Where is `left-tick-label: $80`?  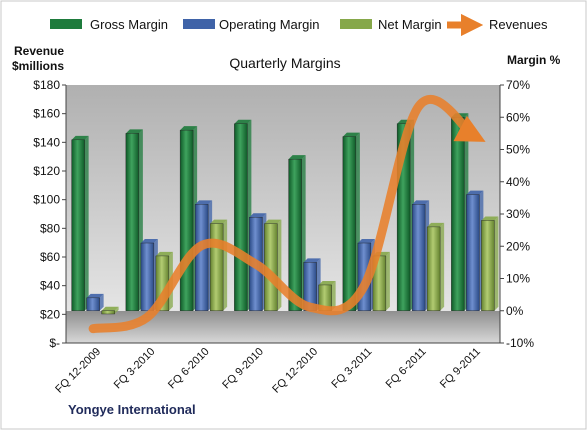 left-tick-label: $80 is located at coordinates (50, 228).